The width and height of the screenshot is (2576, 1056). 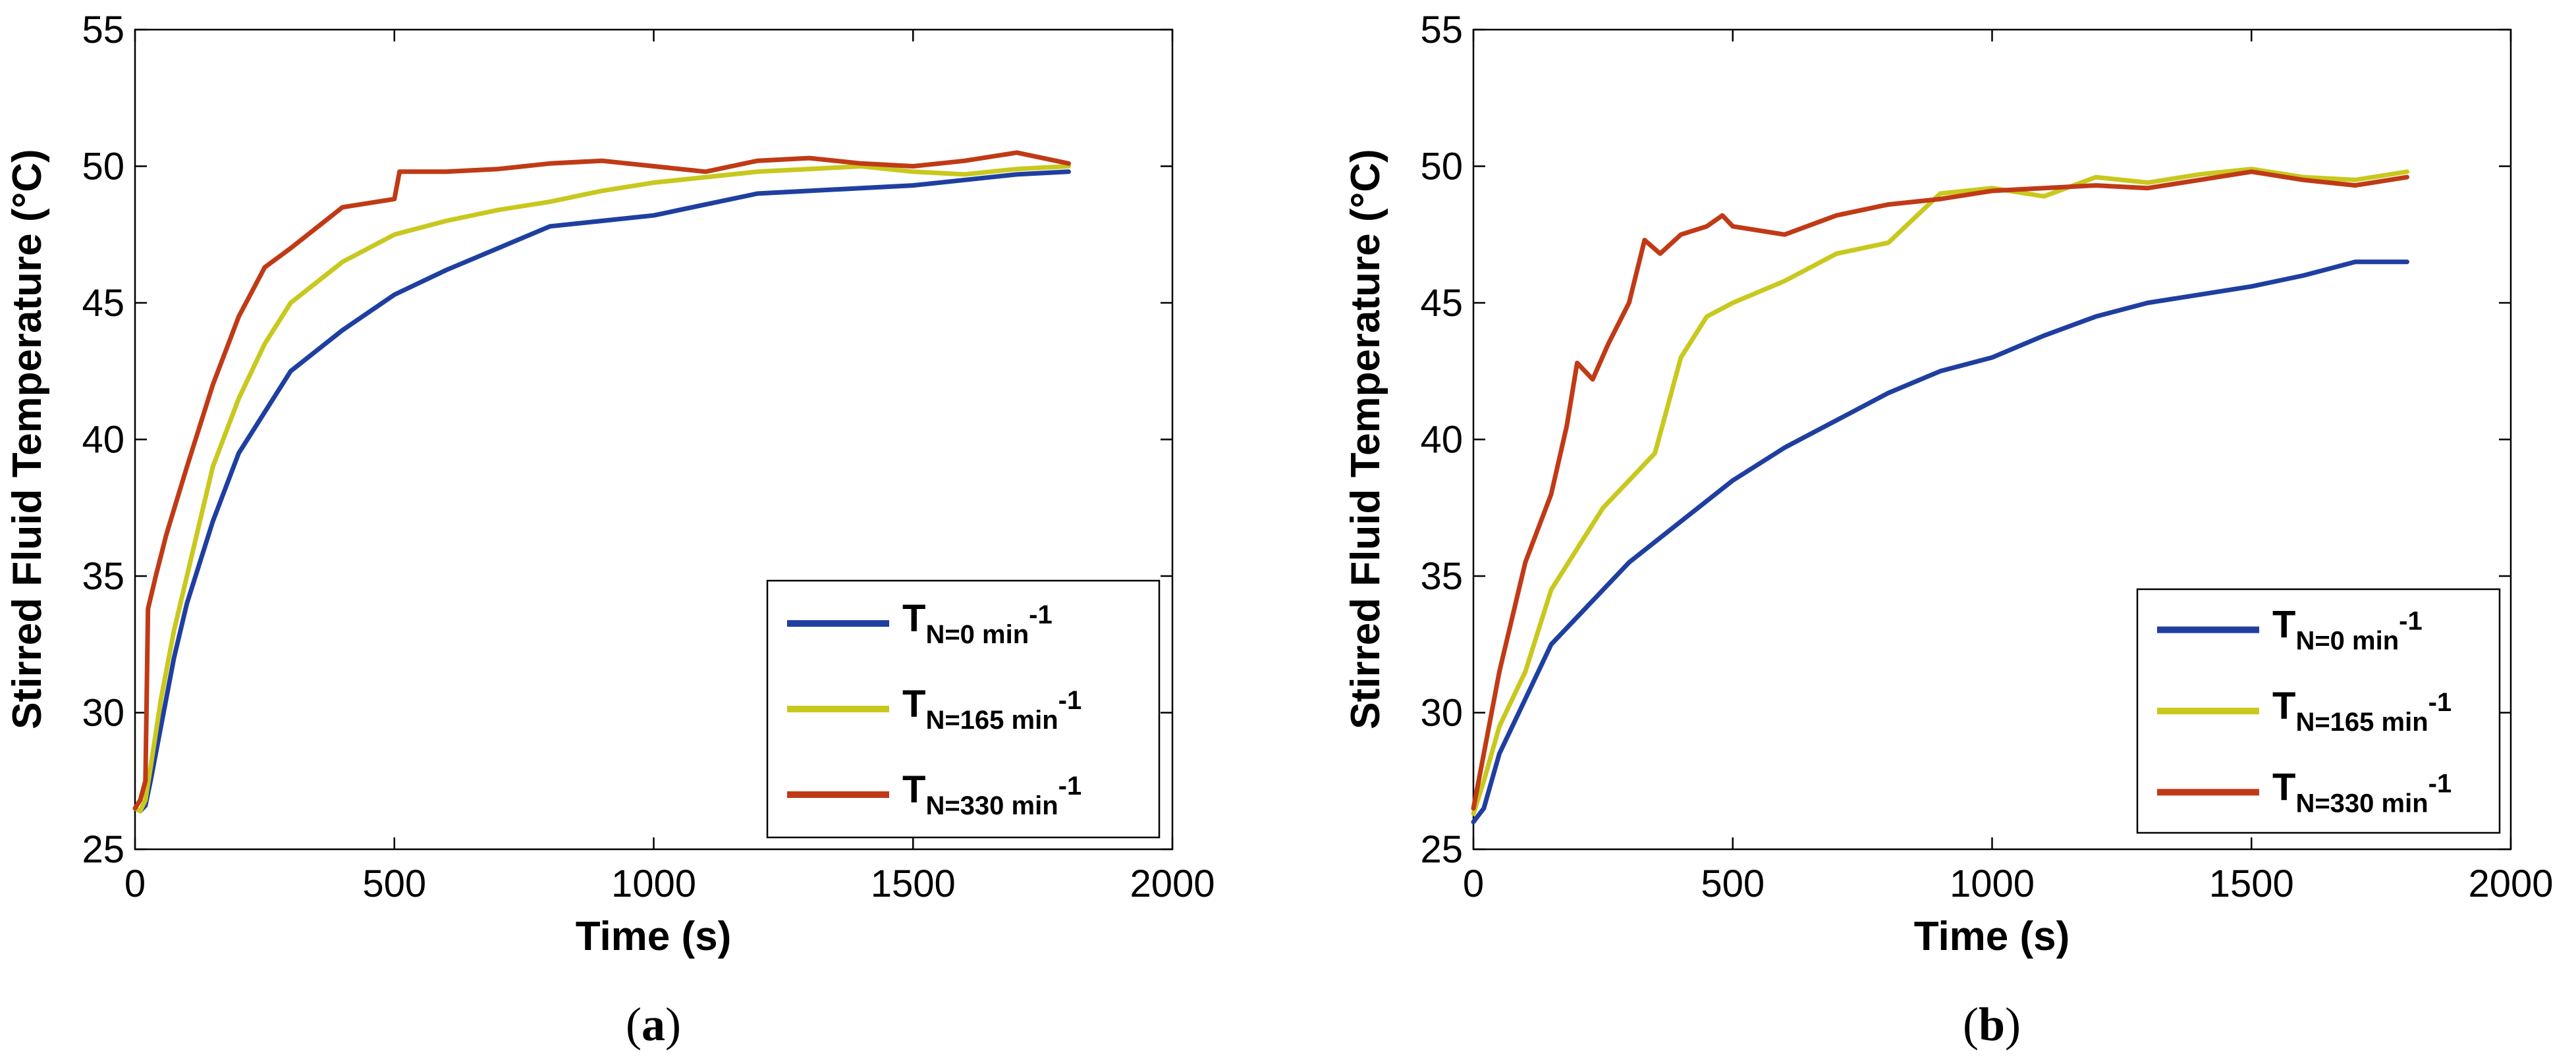 I want to click on panel-b-caption: (b), so click(x=1992, y=1024).